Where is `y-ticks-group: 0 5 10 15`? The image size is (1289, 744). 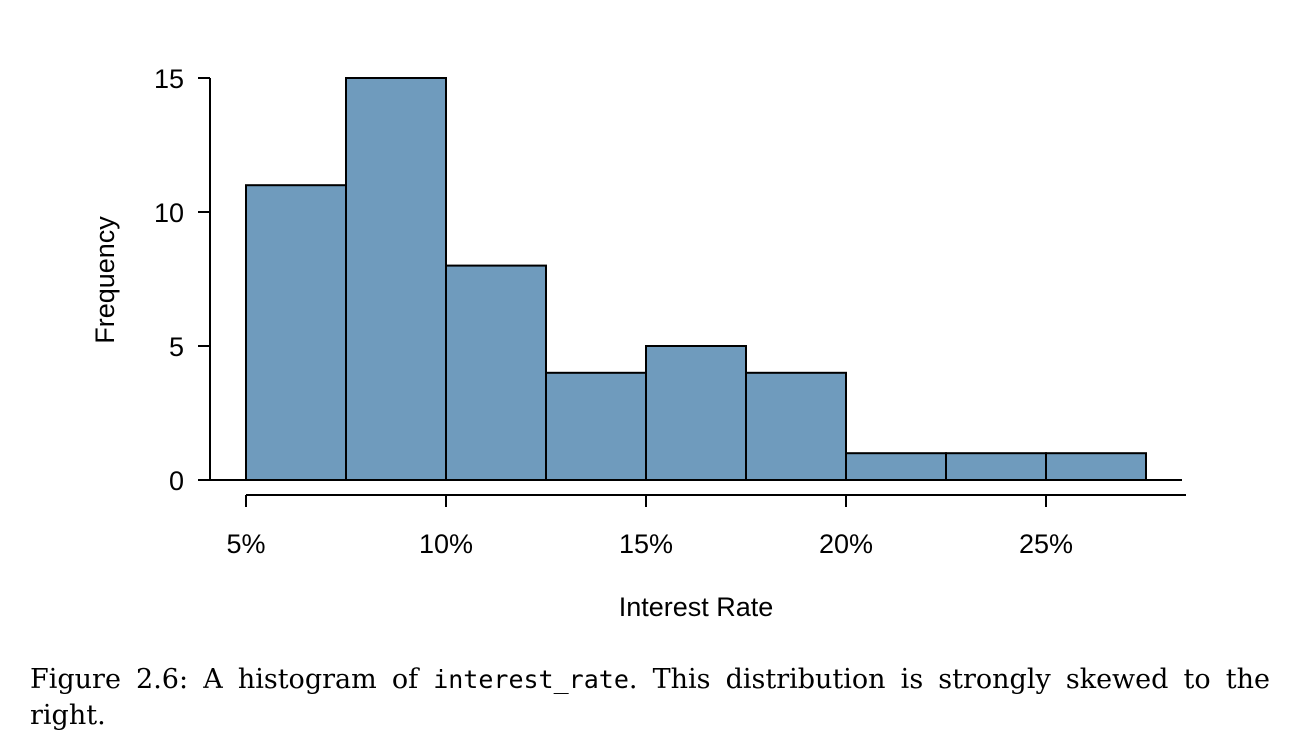 y-ticks-group: 0 5 10 15 is located at coordinates (182, 280).